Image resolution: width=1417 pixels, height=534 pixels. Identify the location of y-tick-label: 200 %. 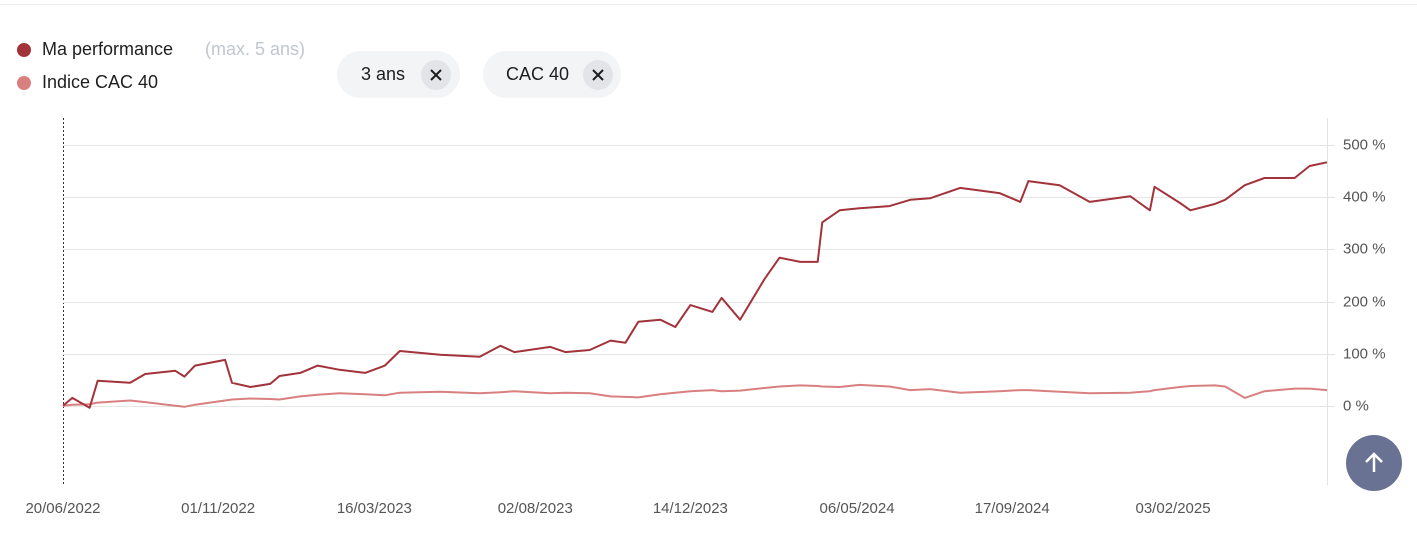
(1364, 301).